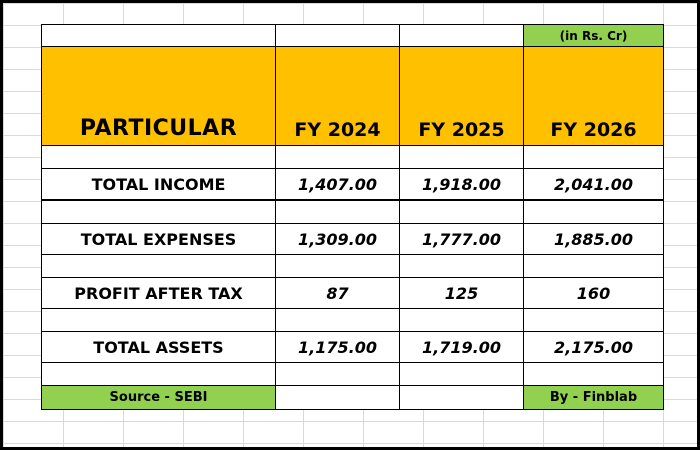 This screenshot has height=450, width=700. Describe the element at coordinates (461, 184) in the screenshot. I see `row-value: 1,918.00` at that location.